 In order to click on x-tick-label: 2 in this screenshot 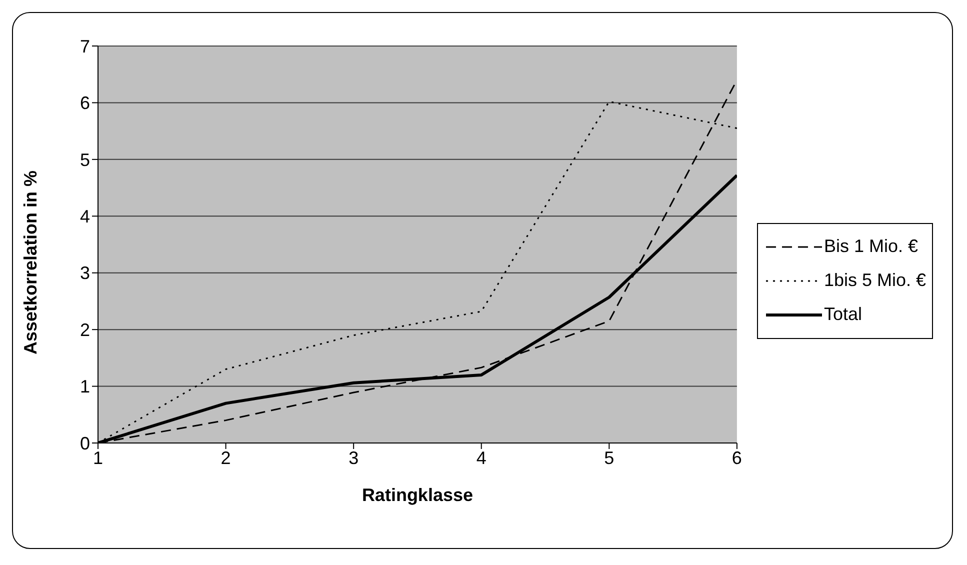, I will do `click(225, 458)`.